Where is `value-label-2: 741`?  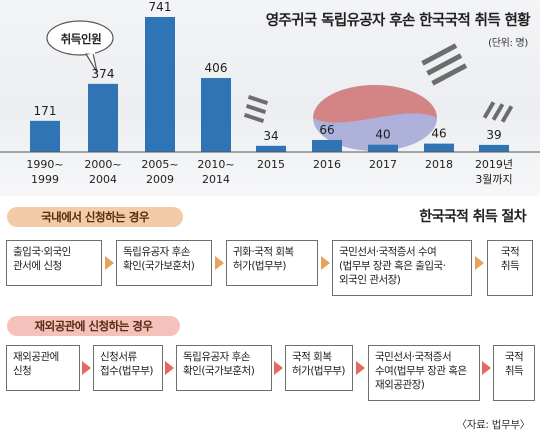 value-label-2: 741 is located at coordinates (160, 7).